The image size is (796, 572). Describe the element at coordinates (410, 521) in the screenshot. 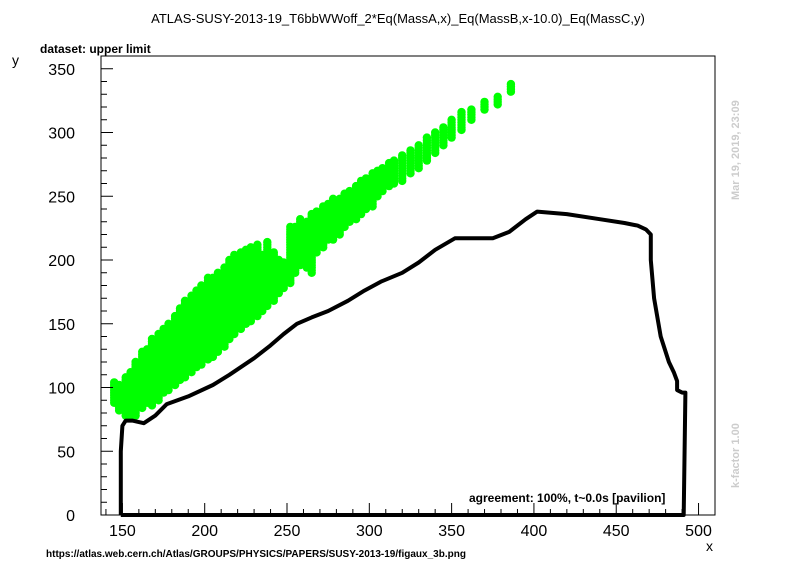

I see `x-axis: 150 200 250 300 350 400 450 500` at that location.